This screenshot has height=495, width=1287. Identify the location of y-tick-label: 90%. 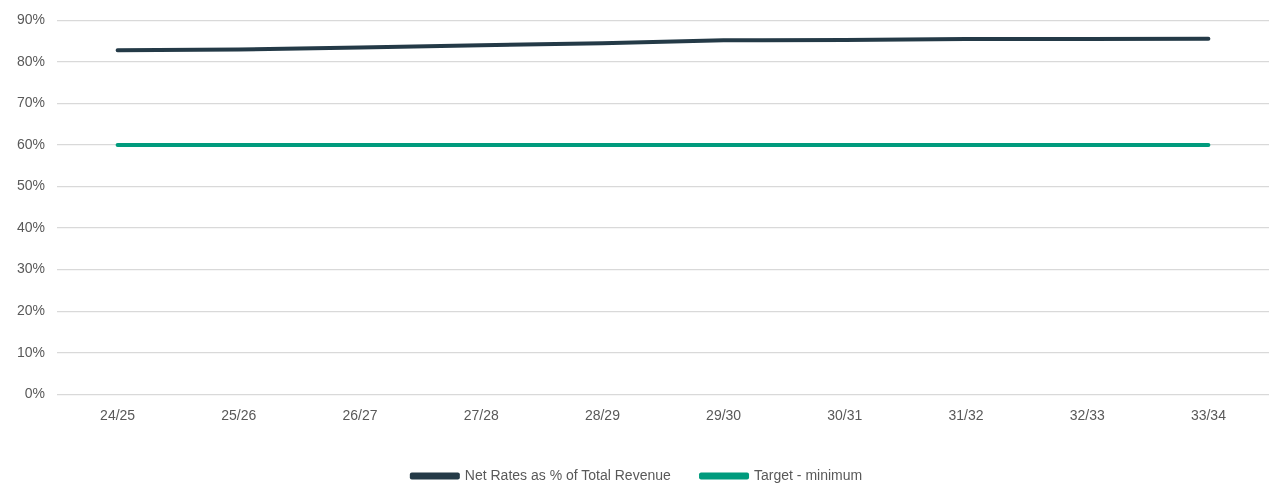
(31, 19).